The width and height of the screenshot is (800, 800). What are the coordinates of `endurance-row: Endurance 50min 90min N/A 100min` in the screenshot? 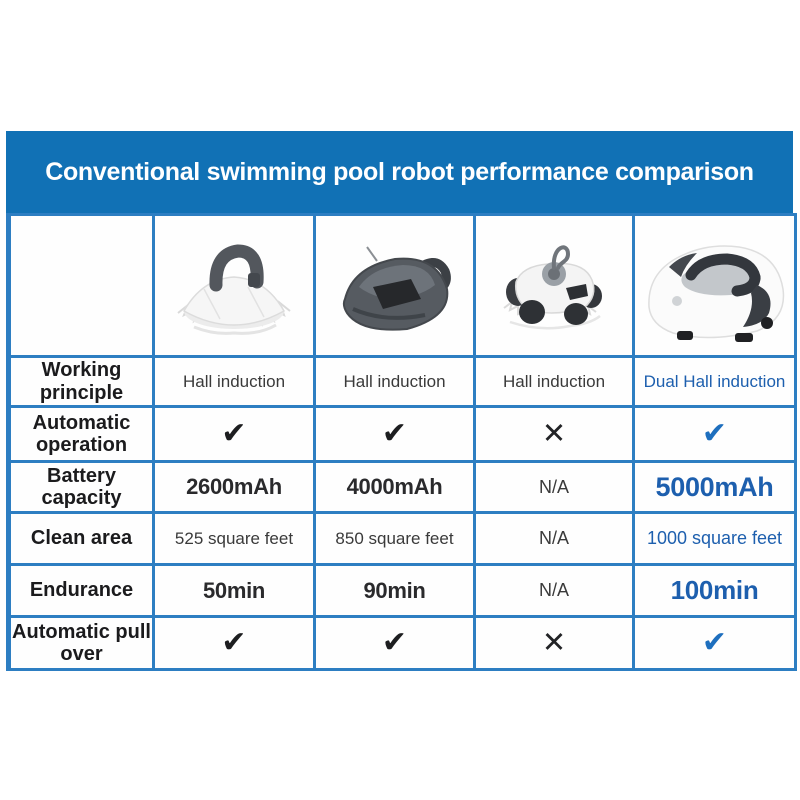 It's located at (401, 590).